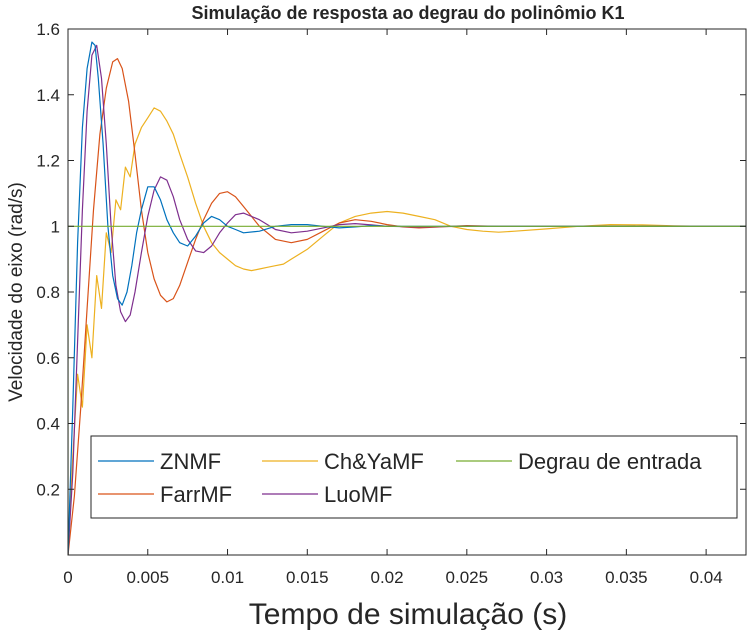  What do you see at coordinates (48, 292) in the screenshot?
I see `y-tick-label: 0.8` at bounding box center [48, 292].